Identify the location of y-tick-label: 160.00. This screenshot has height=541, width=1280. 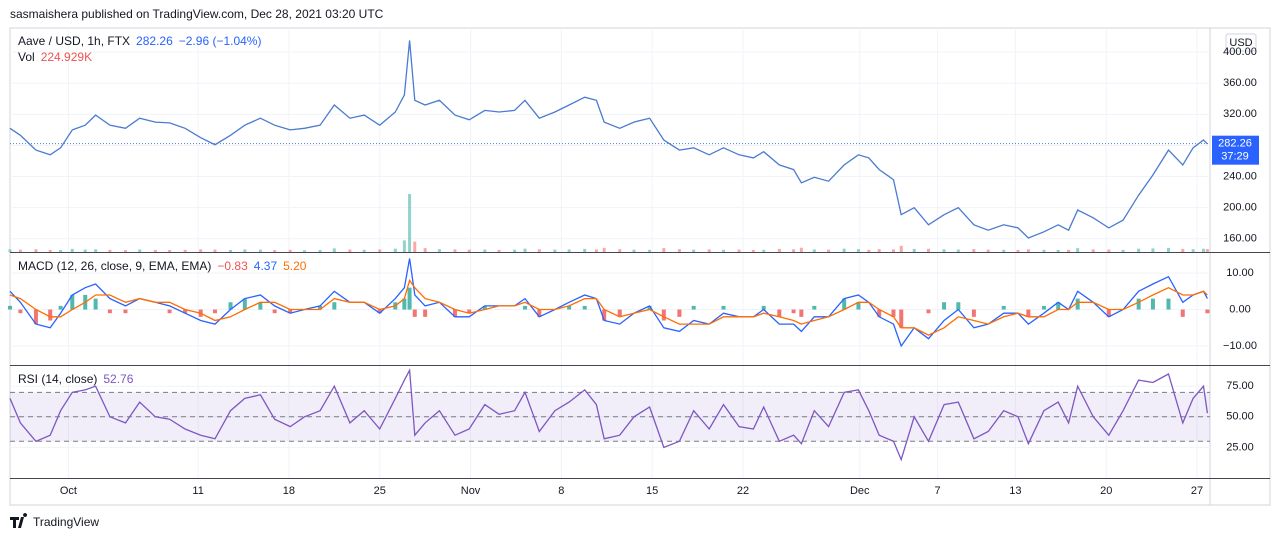
(1240, 239).